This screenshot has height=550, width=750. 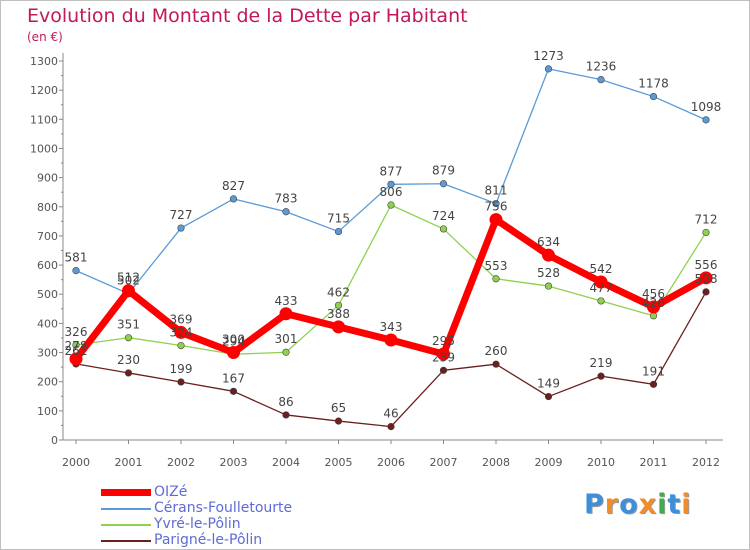 What do you see at coordinates (706, 107) in the screenshot?
I see `data-label: 1098` at bounding box center [706, 107].